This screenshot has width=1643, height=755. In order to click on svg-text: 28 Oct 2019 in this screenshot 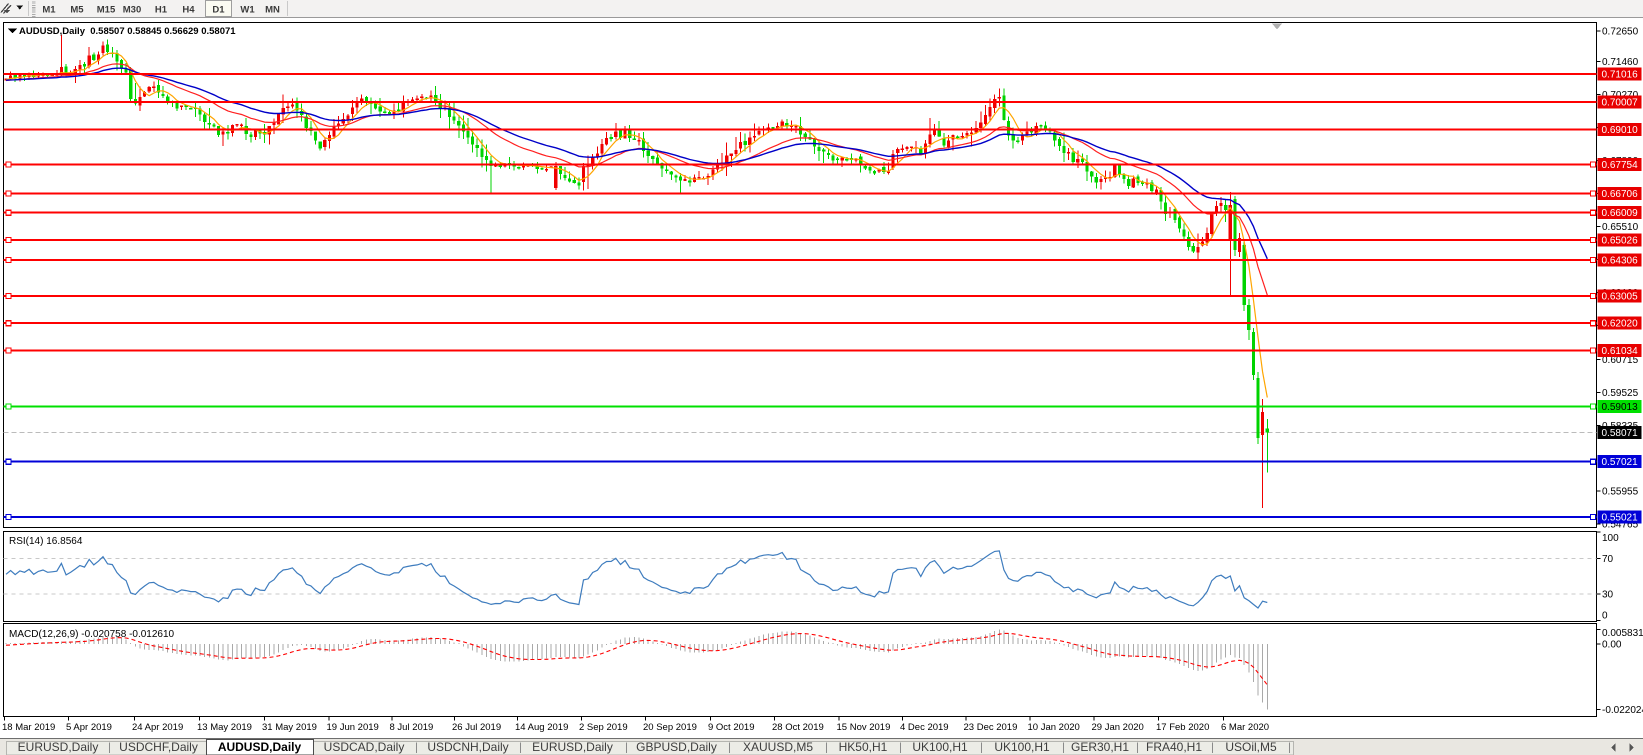, I will do `click(798, 727)`.